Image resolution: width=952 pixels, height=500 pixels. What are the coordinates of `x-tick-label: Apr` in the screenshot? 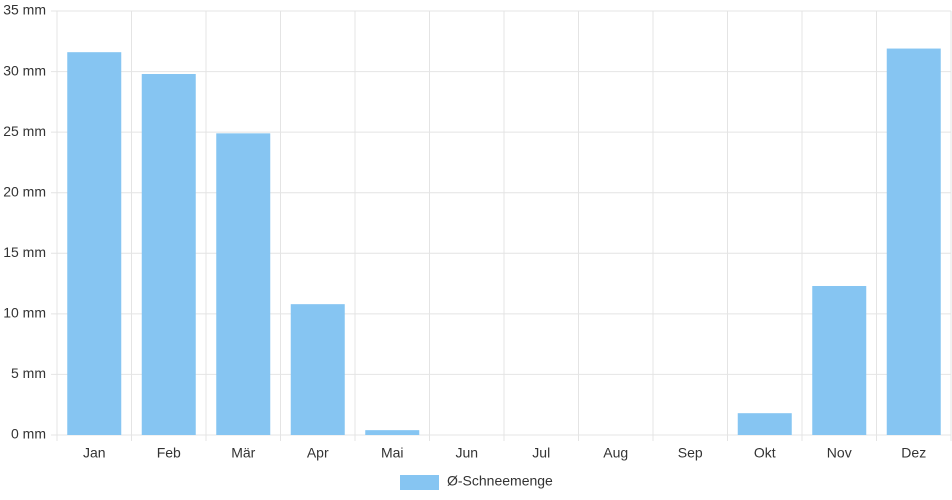 It's located at (318, 453).